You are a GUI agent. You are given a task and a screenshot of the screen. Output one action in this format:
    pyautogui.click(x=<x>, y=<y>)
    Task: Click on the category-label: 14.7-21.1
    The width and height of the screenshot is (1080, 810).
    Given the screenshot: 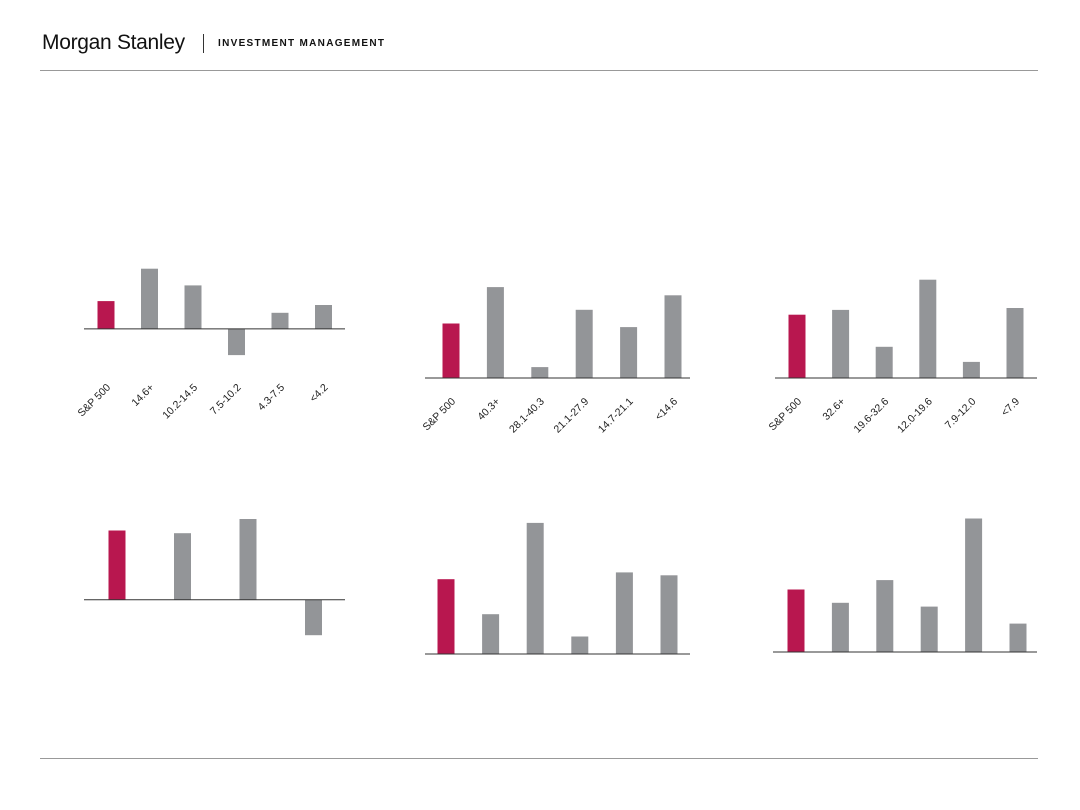 What is the action you would take?
    pyautogui.click(x=616, y=416)
    